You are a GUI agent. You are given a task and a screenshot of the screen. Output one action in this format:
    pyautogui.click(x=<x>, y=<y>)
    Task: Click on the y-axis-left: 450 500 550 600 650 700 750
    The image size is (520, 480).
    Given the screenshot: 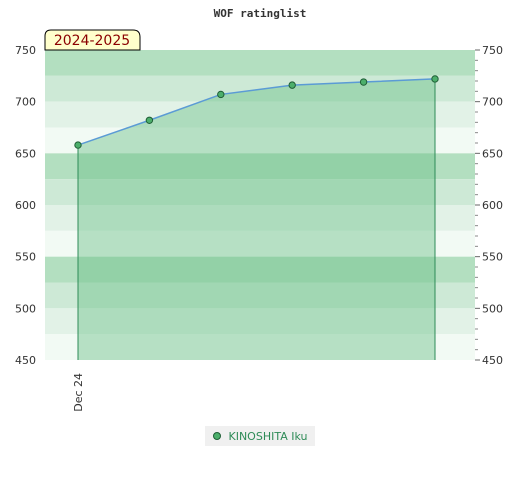 What is the action you would take?
    pyautogui.click(x=25, y=205)
    